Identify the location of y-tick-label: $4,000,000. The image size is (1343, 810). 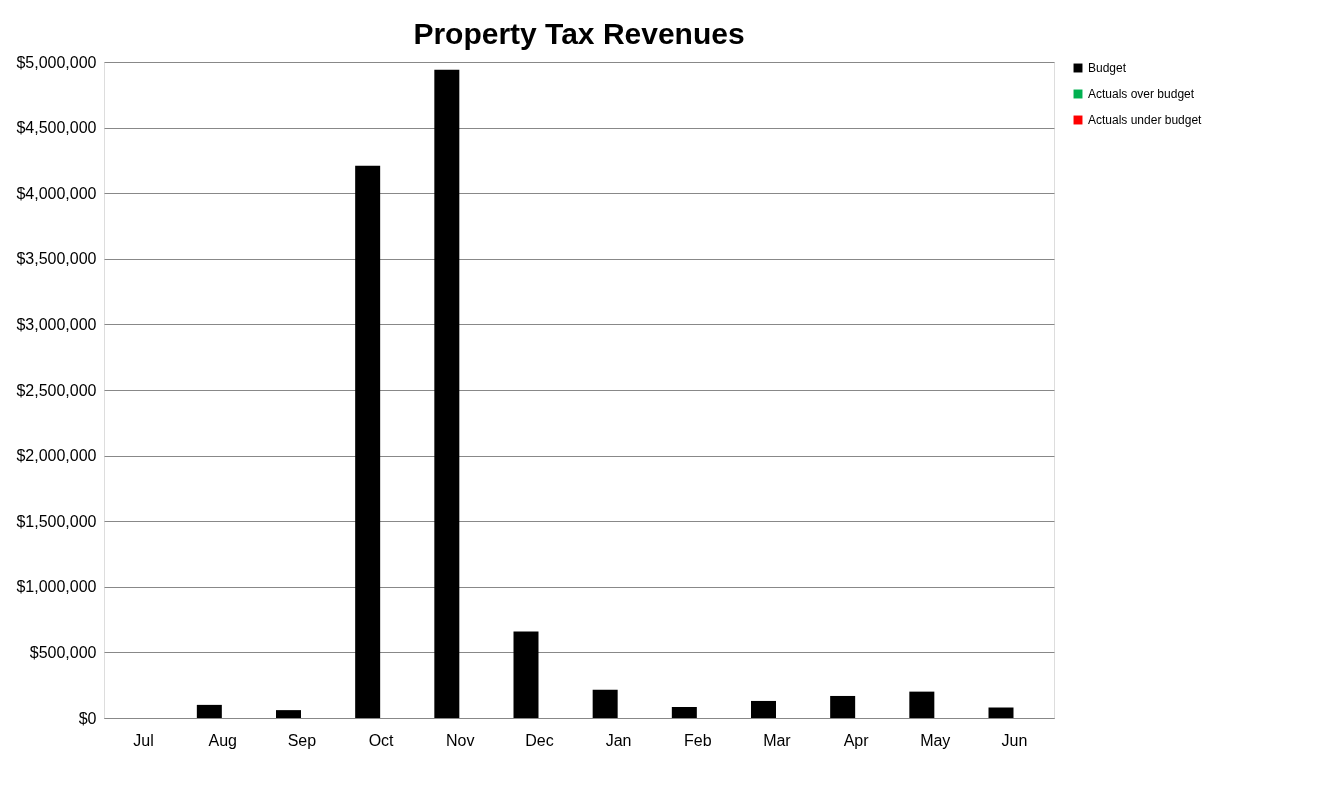
(56, 193).